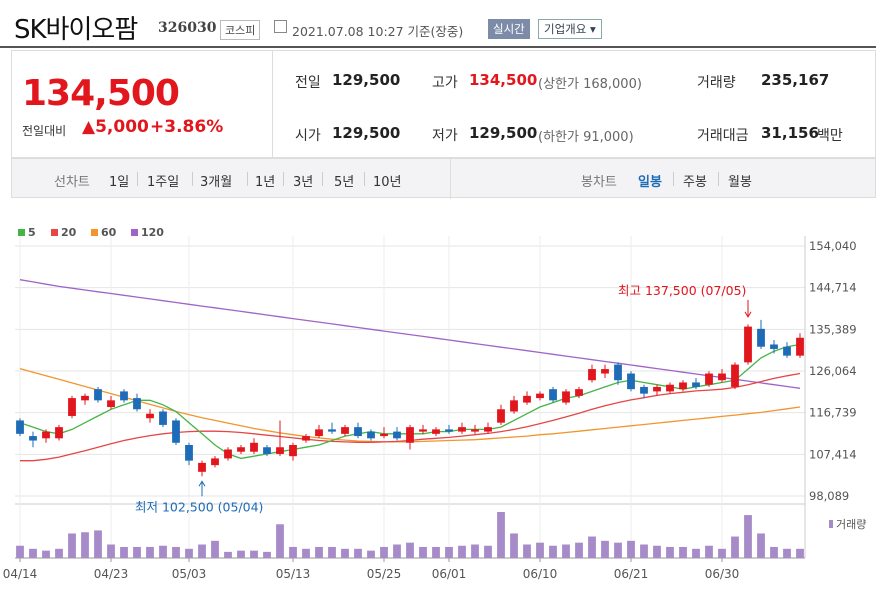  What do you see at coordinates (109, 232) in the screenshot?
I see `legend-label-60: 60` at bounding box center [109, 232].